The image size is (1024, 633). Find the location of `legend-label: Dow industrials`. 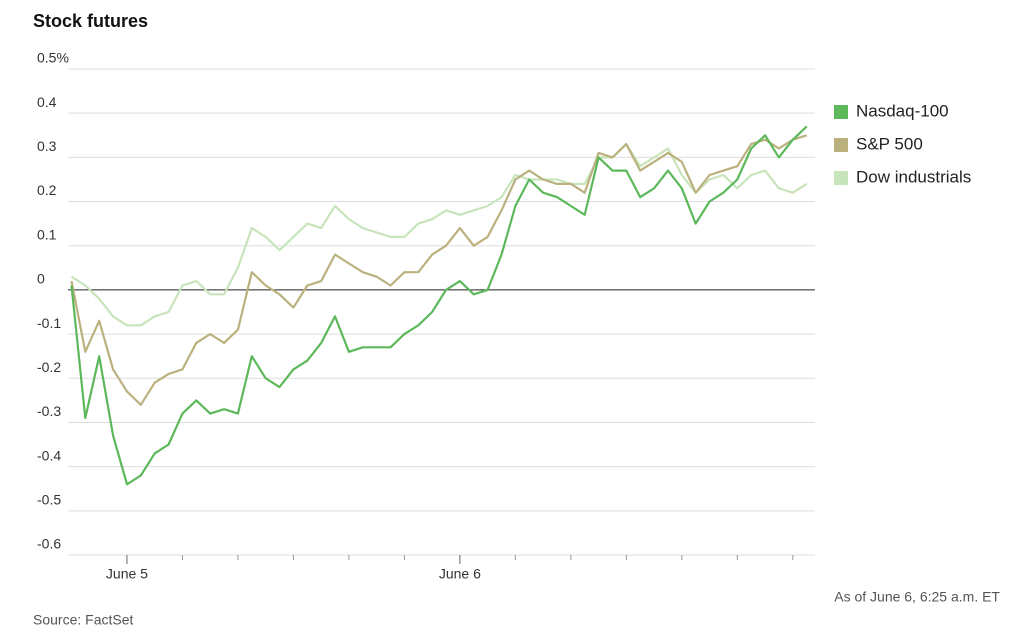

legend-label: Dow industrials is located at coordinates (913, 176).